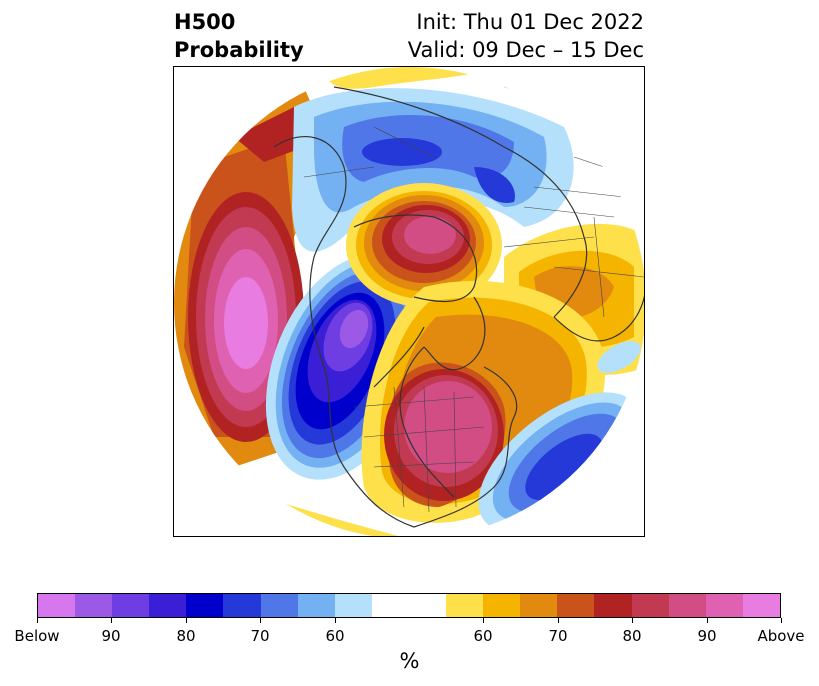 The width and height of the screenshot is (819, 686). What do you see at coordinates (525, 50) in the screenshot?
I see `valid-date-range: Valid: 09 Dec – 15 Dec` at bounding box center [525, 50].